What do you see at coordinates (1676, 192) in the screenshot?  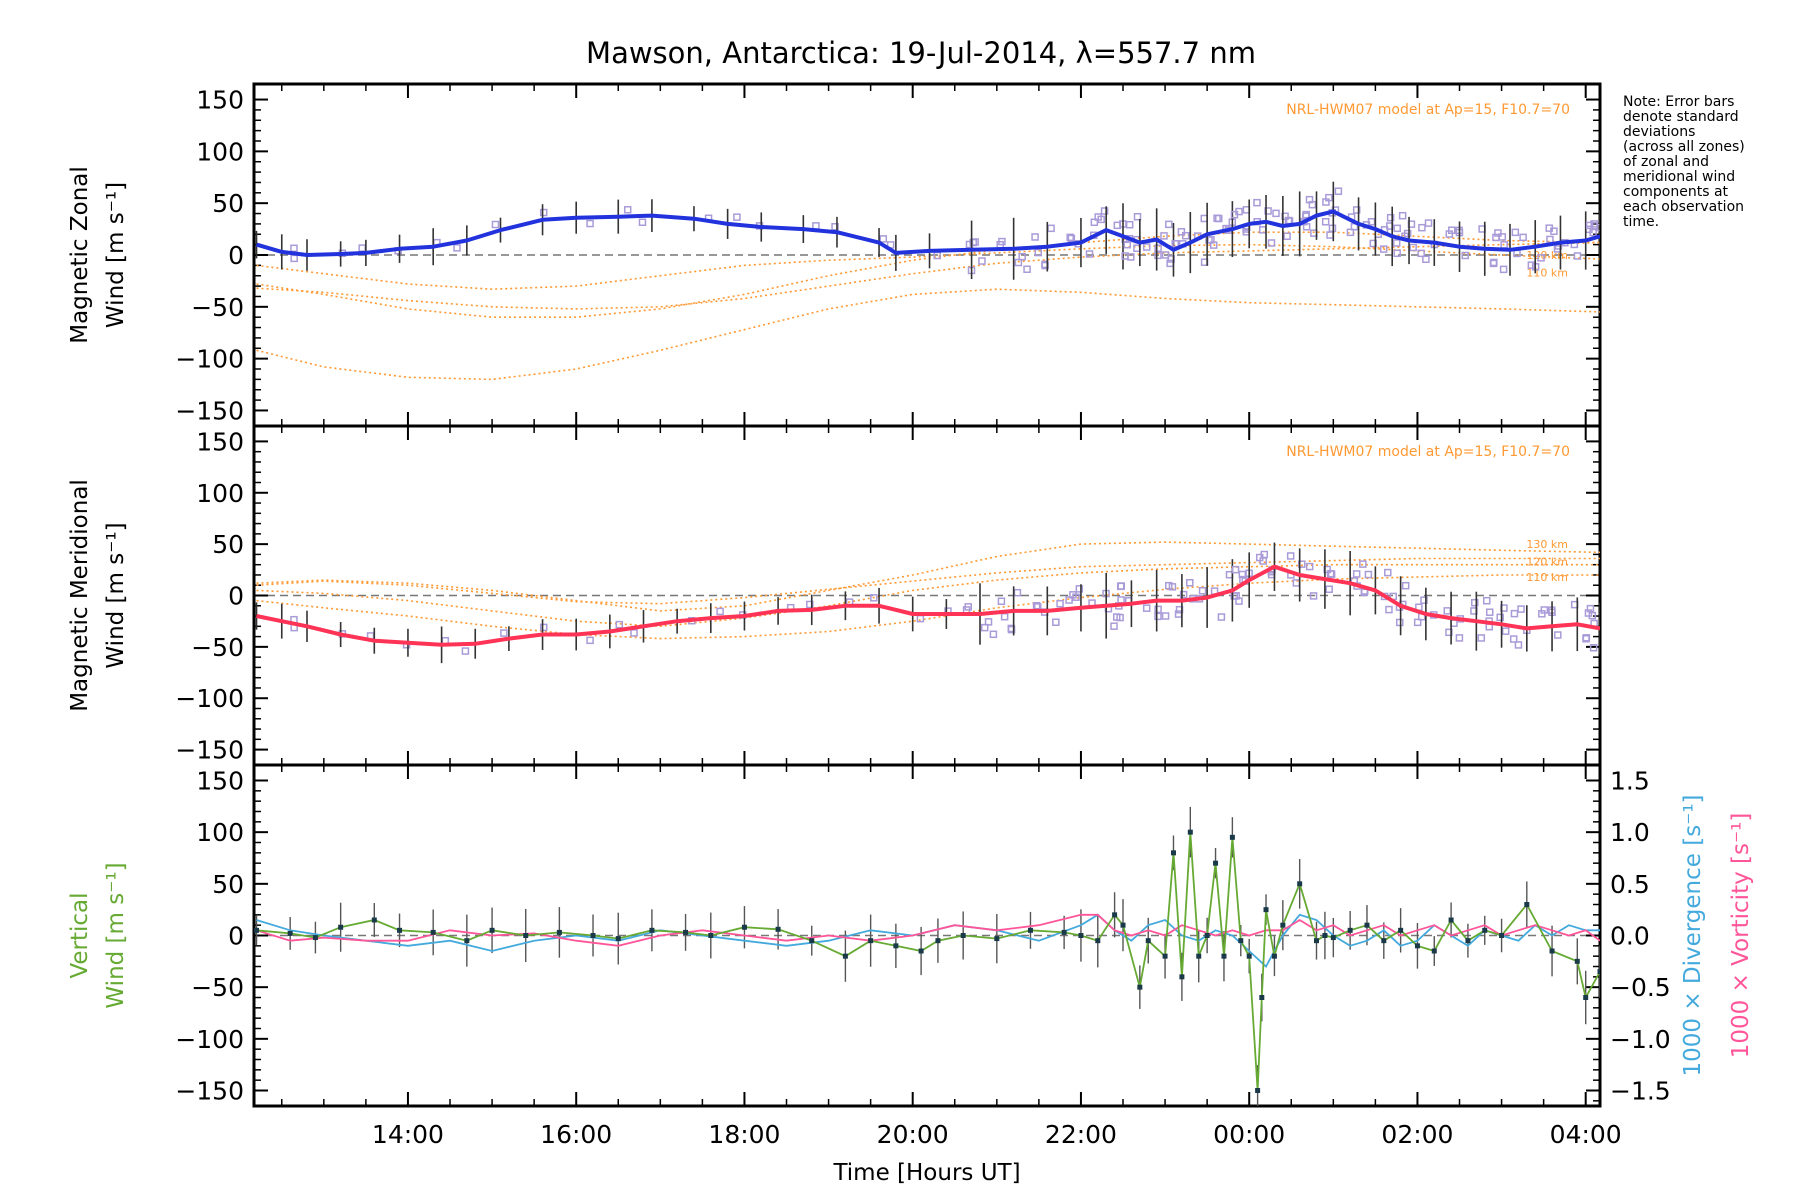 I see `note-line: components at` at bounding box center [1676, 192].